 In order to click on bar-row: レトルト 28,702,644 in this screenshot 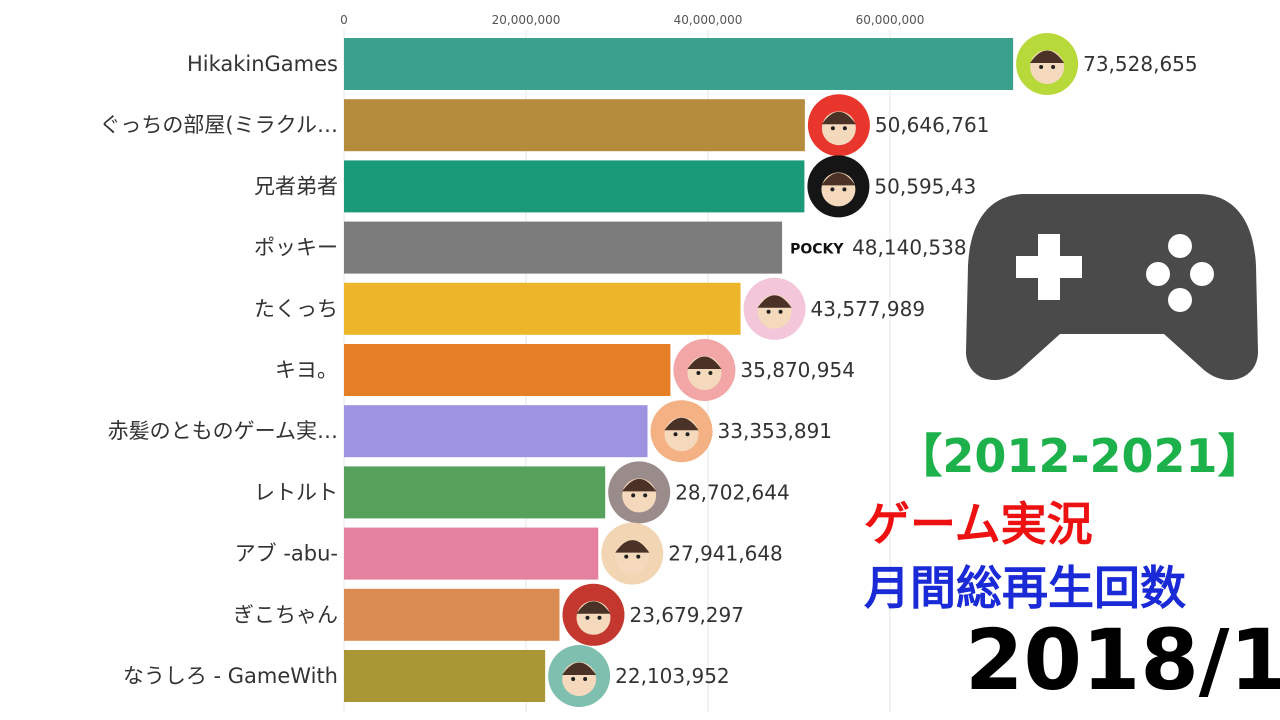, I will do `click(522, 492)`.